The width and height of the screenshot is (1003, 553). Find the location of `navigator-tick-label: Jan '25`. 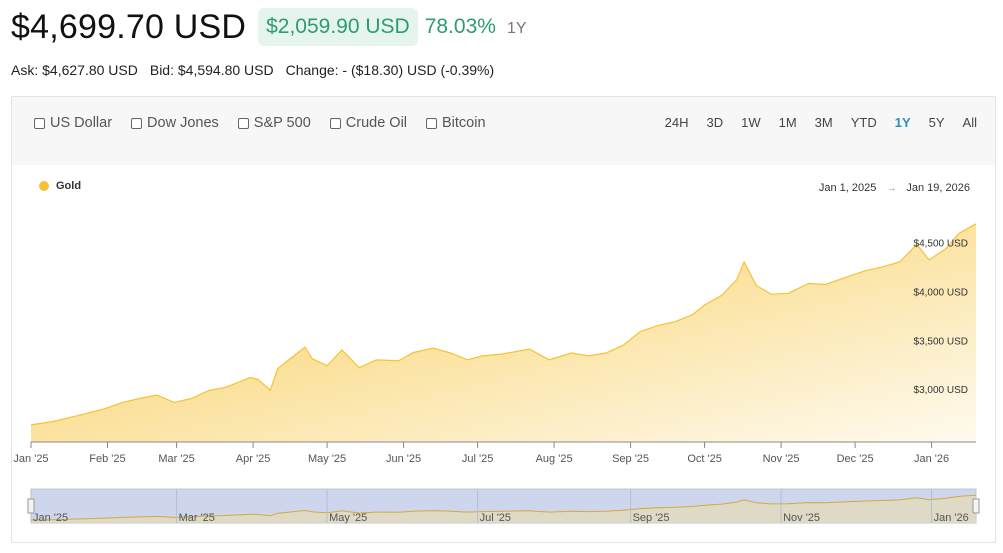

navigator-tick-label: Jan '25 is located at coordinates (50, 518).